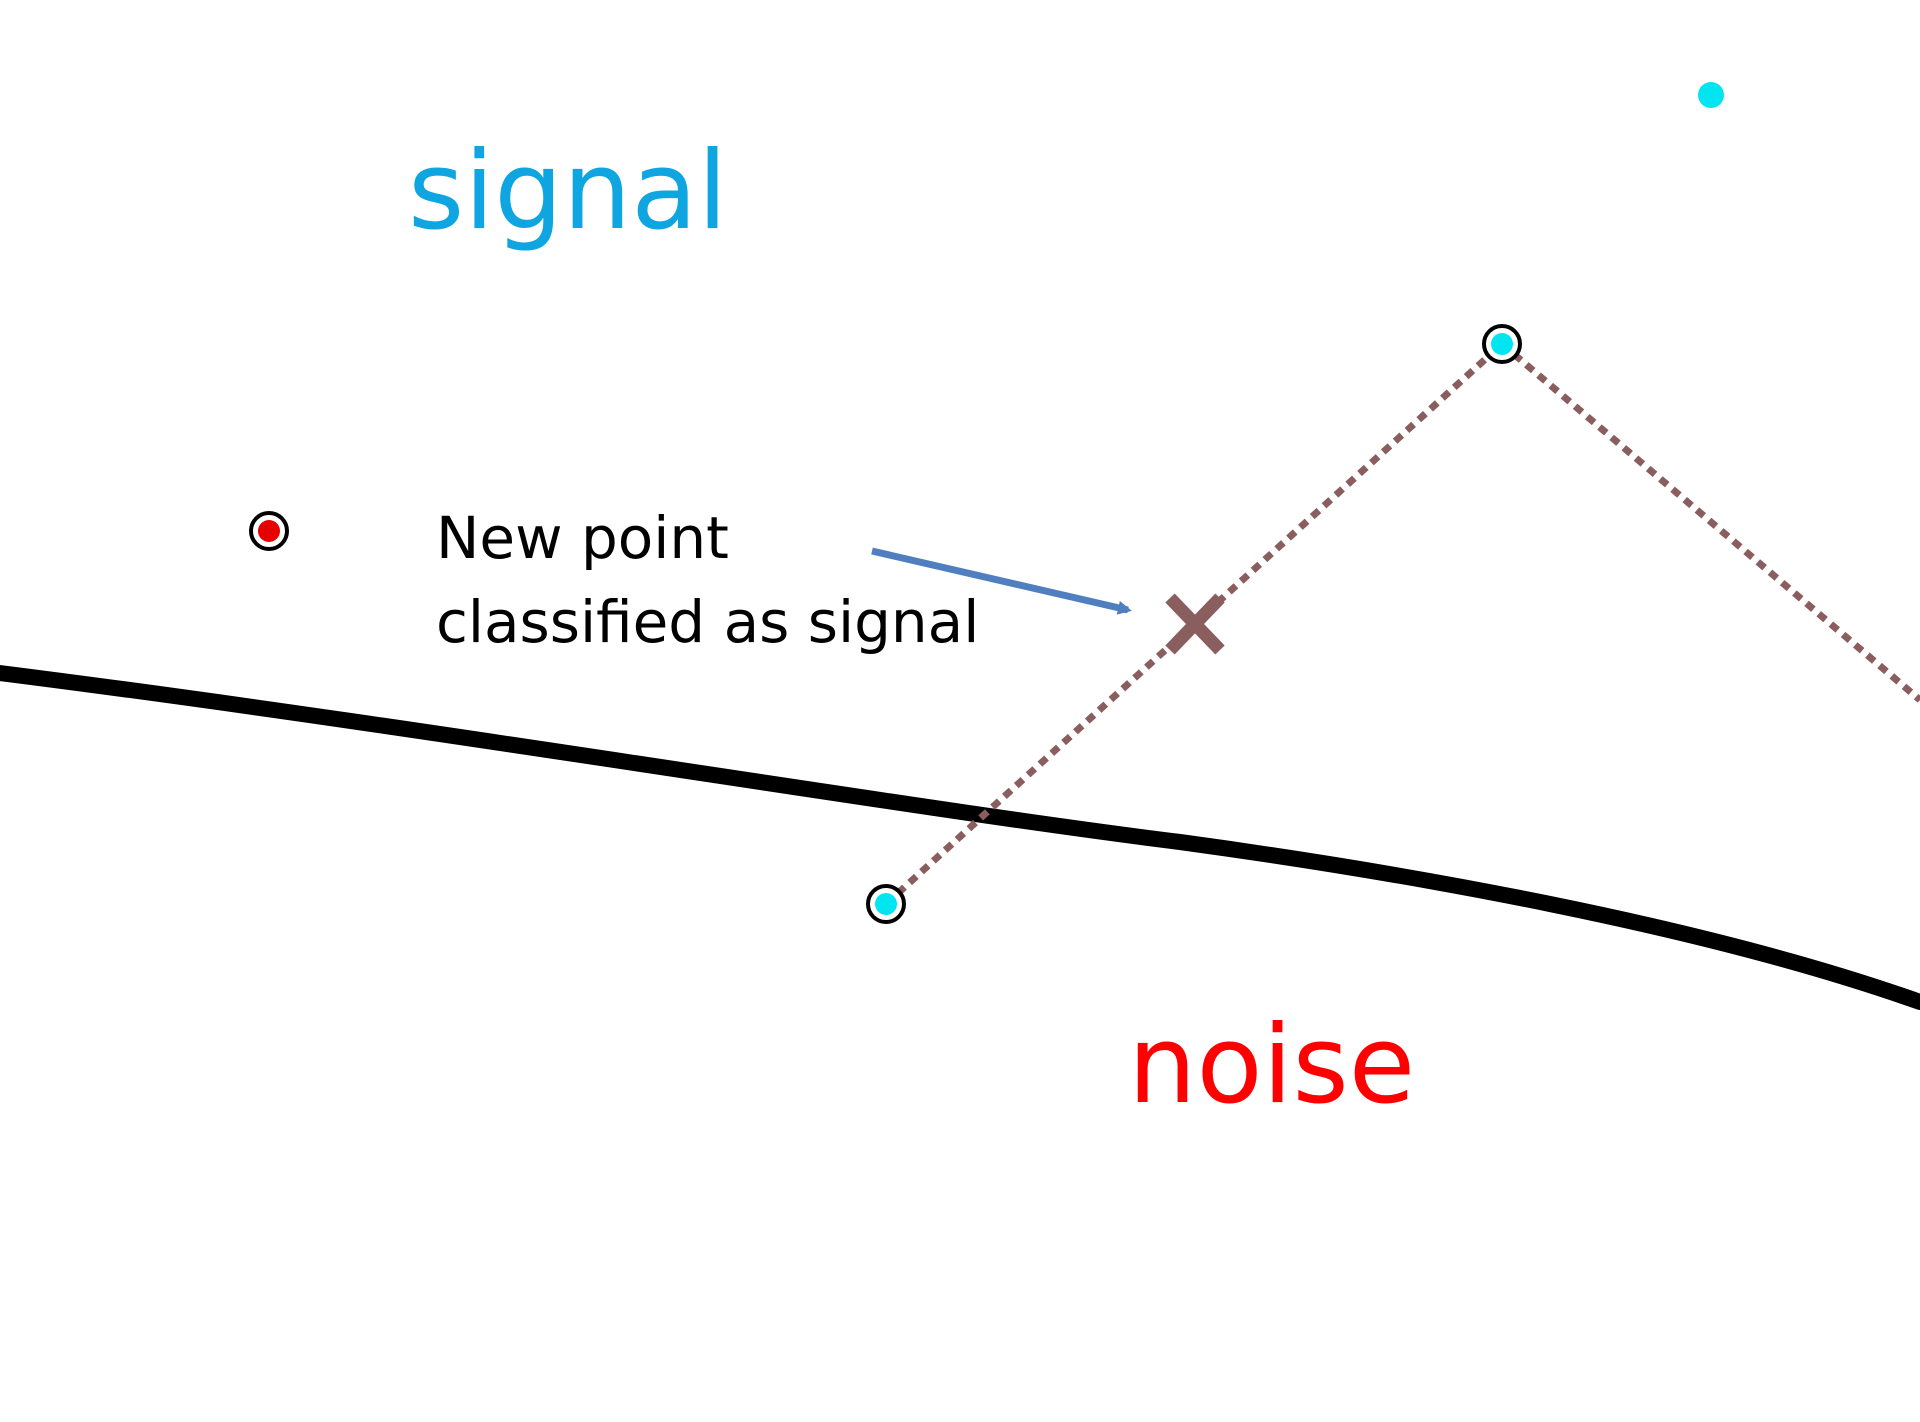  I want to click on signal-label: signal, so click(568, 191).